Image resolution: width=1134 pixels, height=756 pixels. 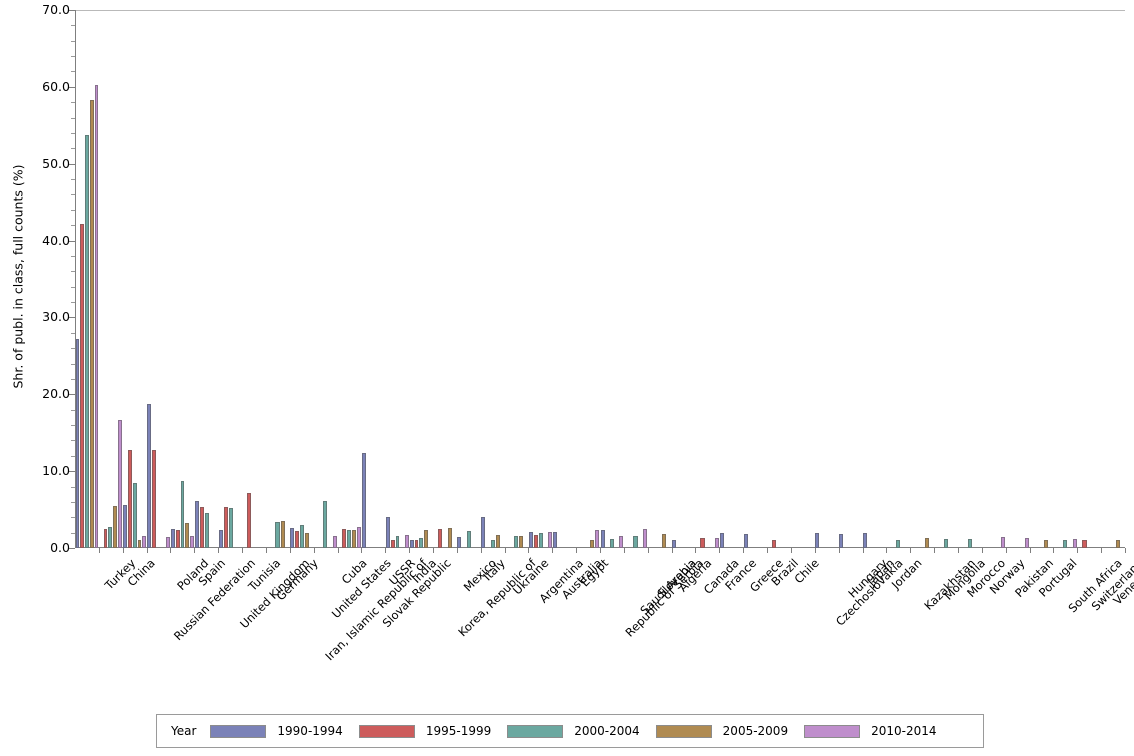 What do you see at coordinates (56, 471) in the screenshot?
I see `y-tick-label: 10.0` at bounding box center [56, 471].